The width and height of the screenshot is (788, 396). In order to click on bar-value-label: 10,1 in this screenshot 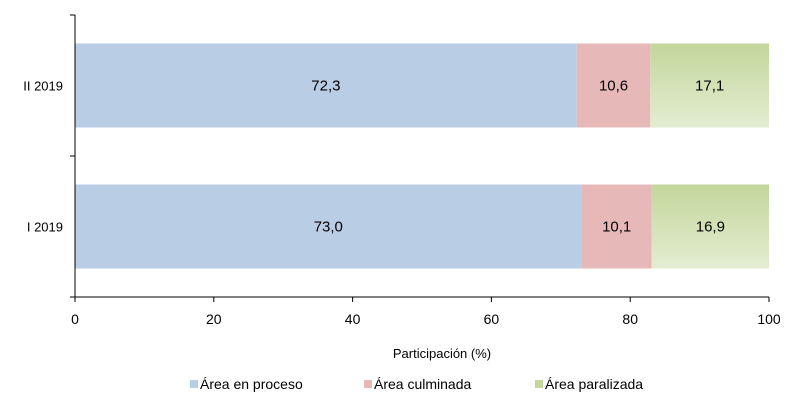, I will do `click(616, 227)`.